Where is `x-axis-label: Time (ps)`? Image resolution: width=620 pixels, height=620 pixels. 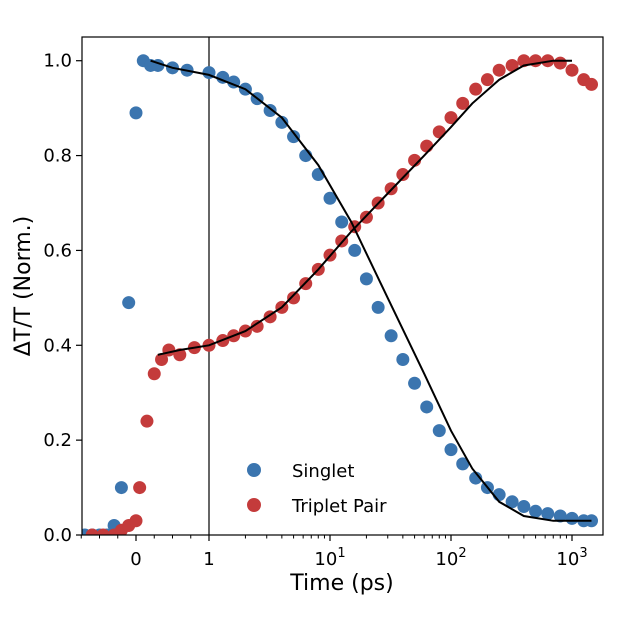
x-axis-label: Time (ps) is located at coordinates (341, 583).